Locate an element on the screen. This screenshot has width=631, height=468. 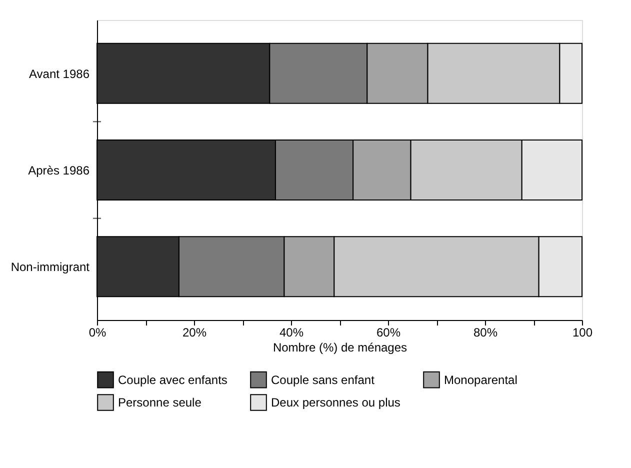
x-tick-label: 20% is located at coordinates (194, 333).